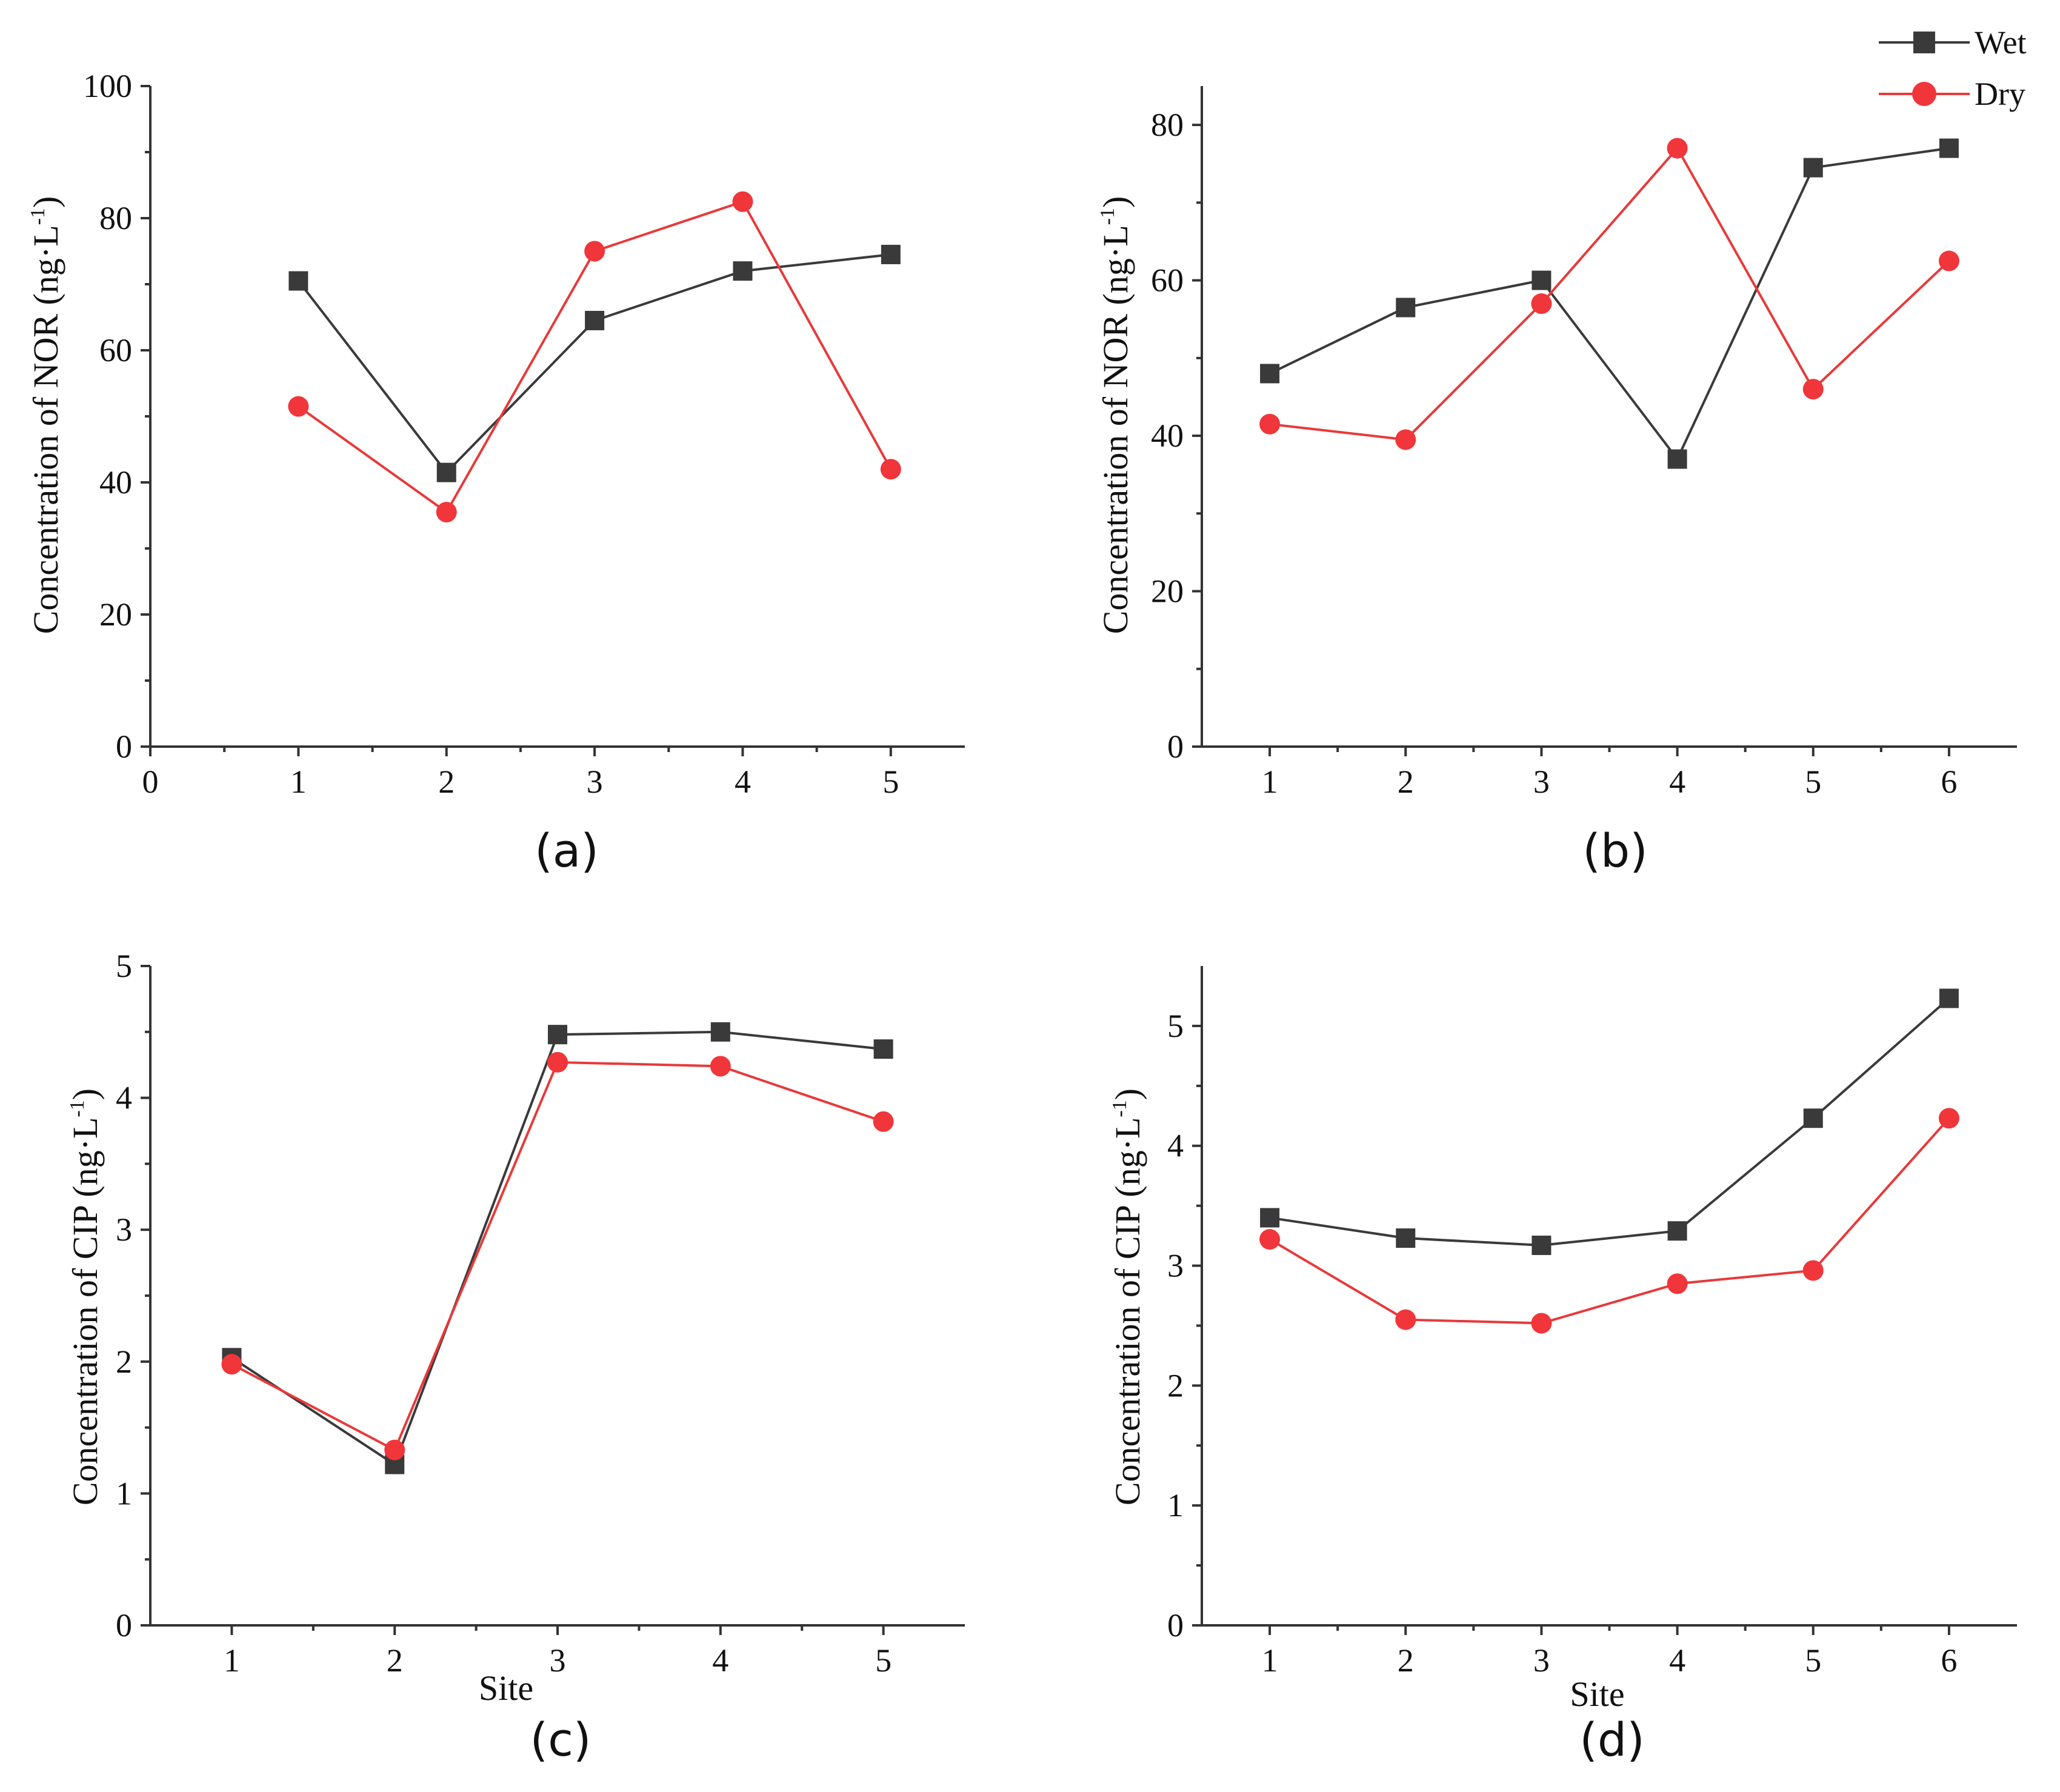 The height and width of the screenshot is (1792, 2060). What do you see at coordinates (2000, 94) in the screenshot?
I see `legend-dry-label: Dry` at bounding box center [2000, 94].